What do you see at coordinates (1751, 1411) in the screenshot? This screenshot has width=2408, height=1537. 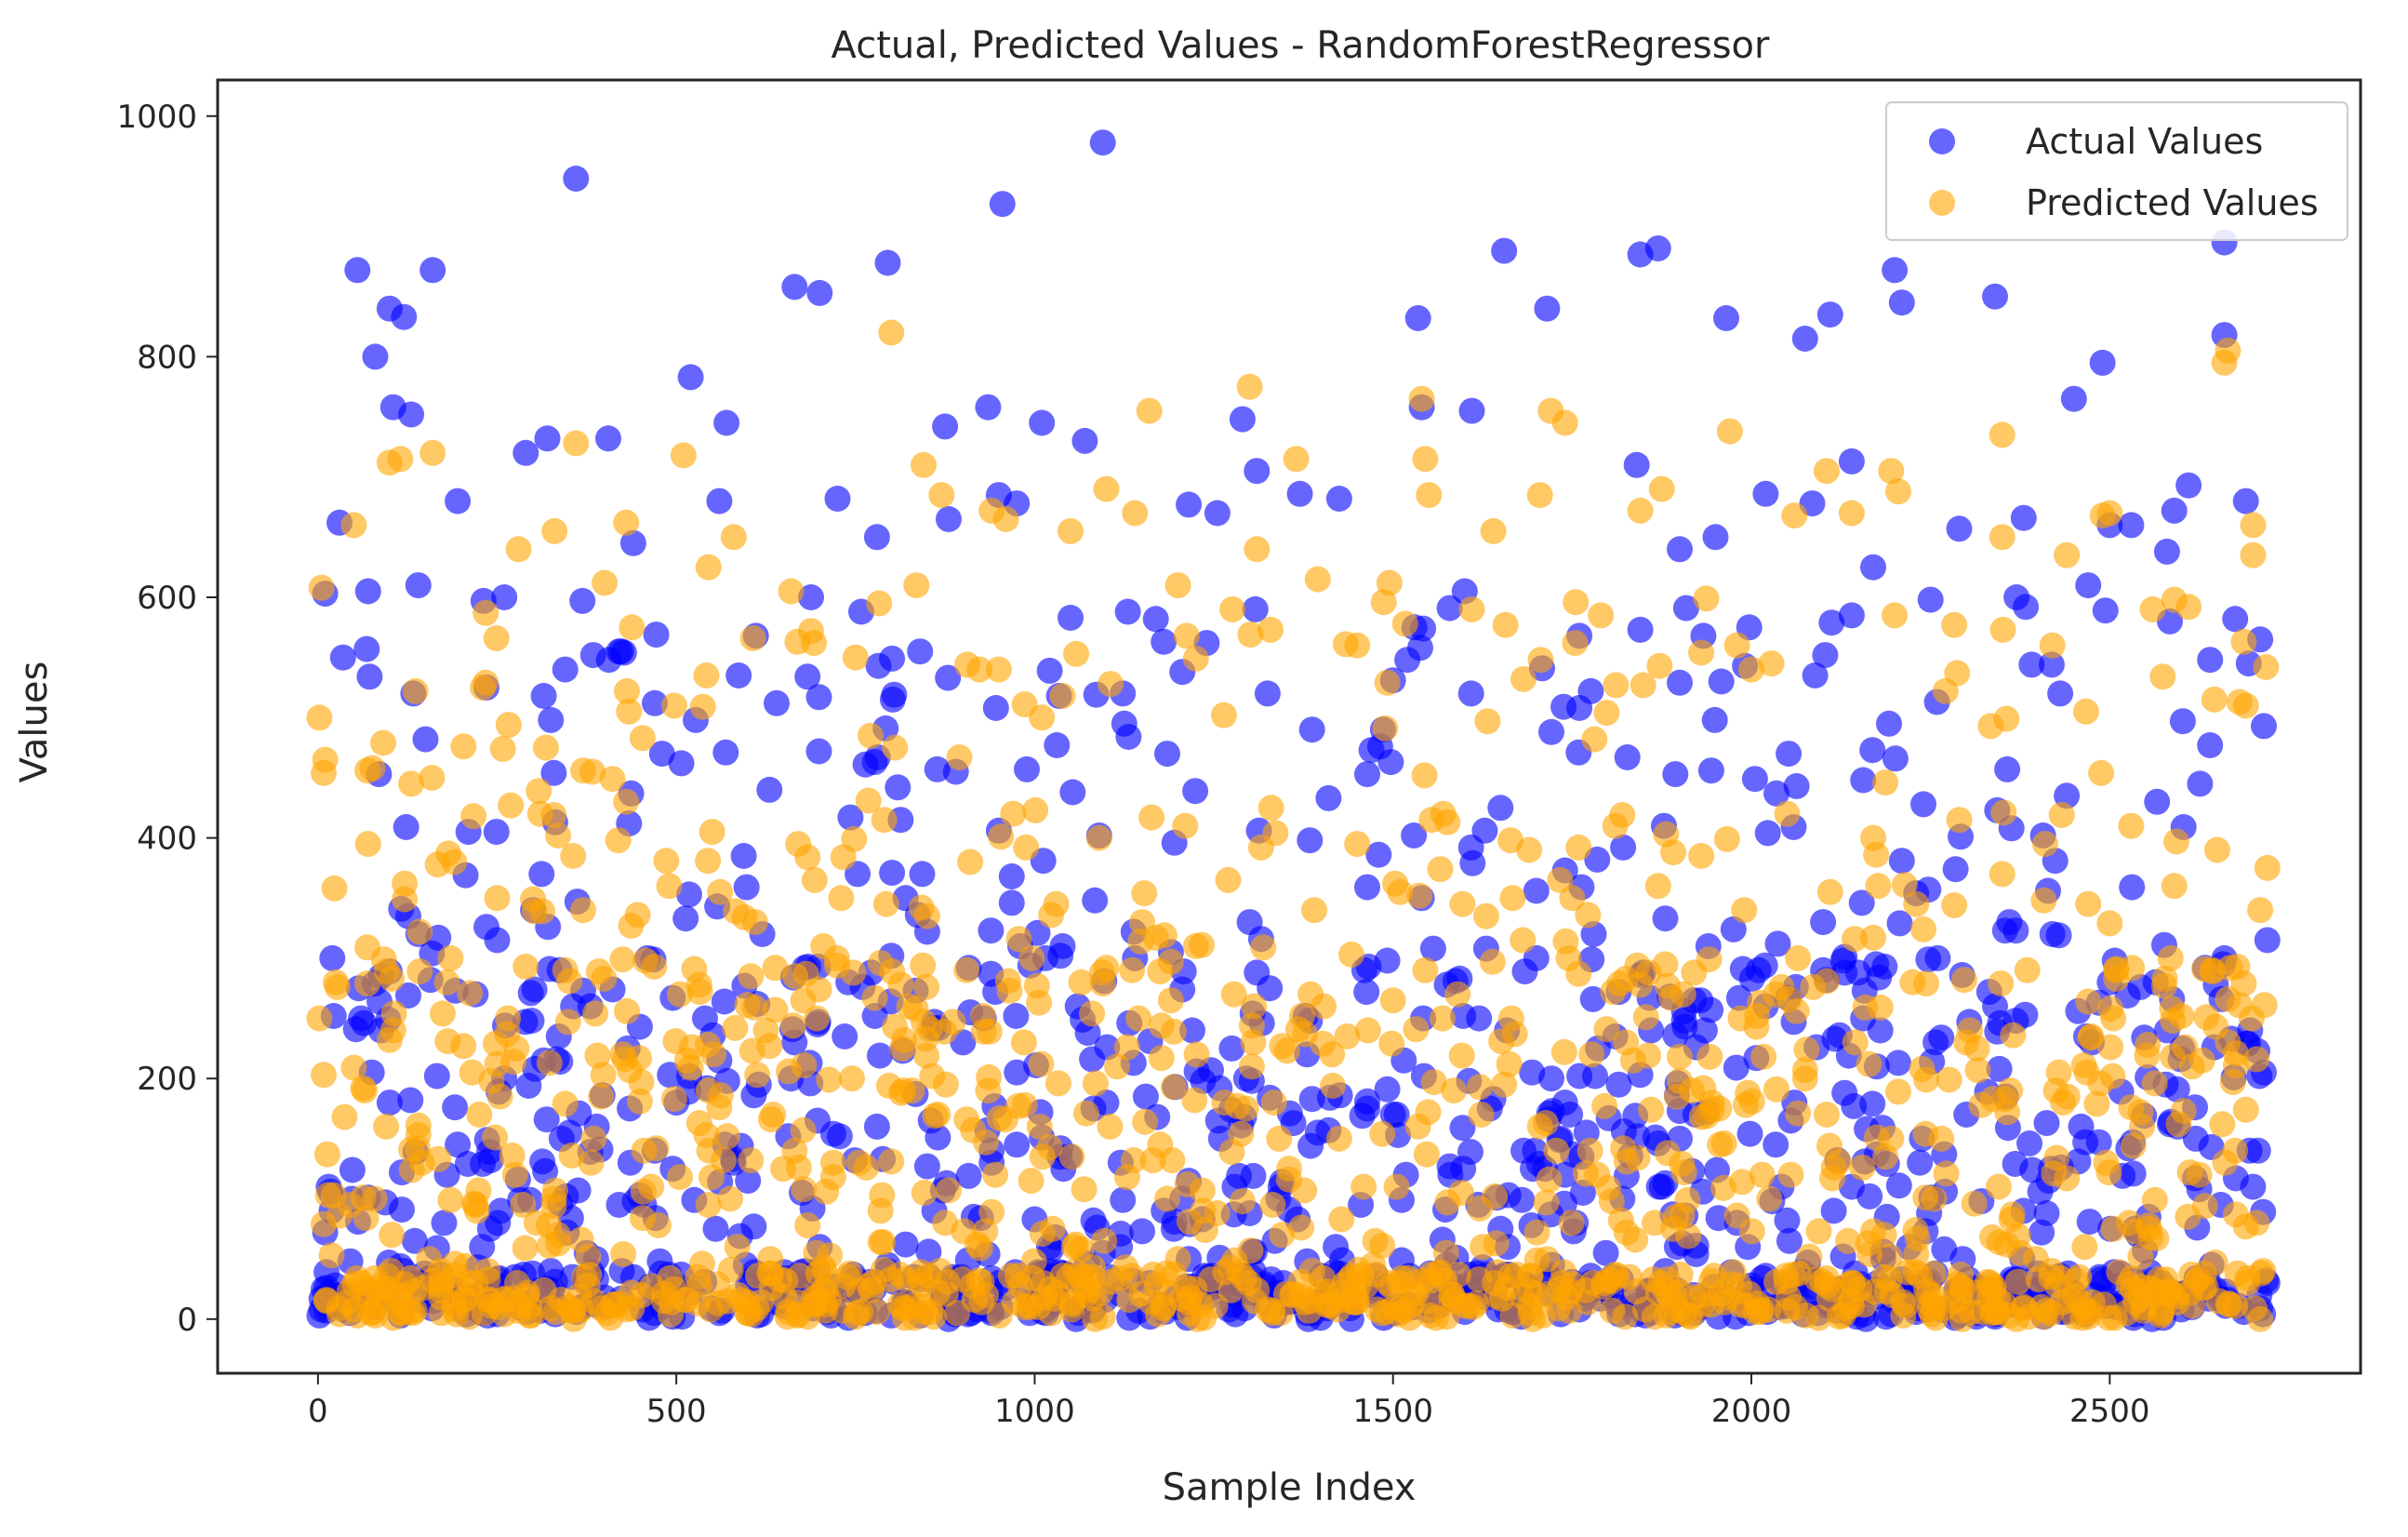 I see `x-tick-label: 2000` at bounding box center [1751, 1411].